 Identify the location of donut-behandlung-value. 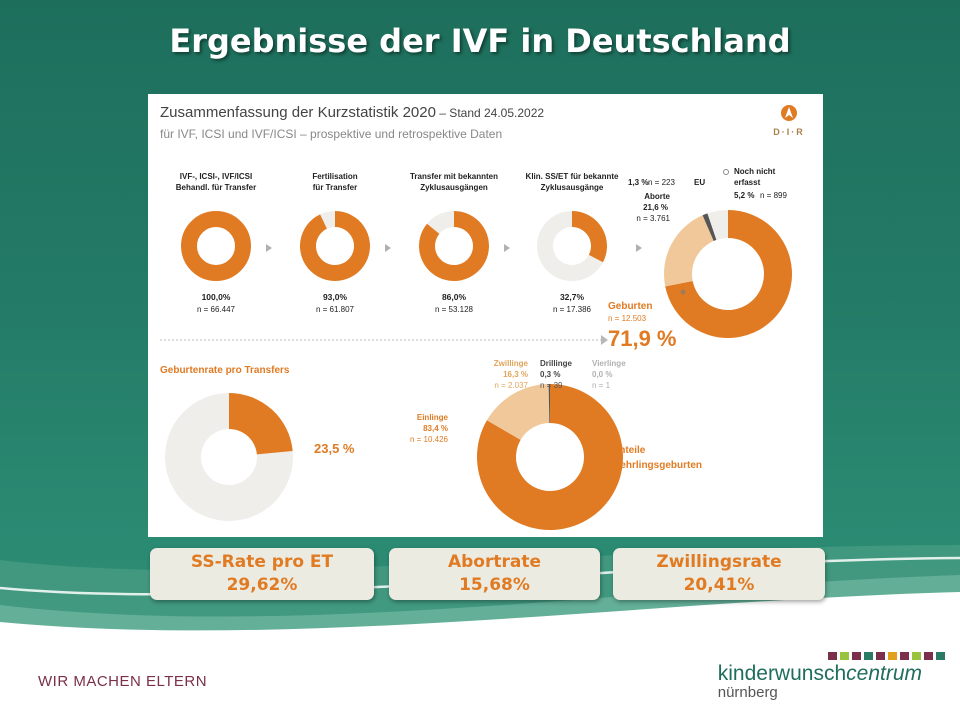
(216, 246).